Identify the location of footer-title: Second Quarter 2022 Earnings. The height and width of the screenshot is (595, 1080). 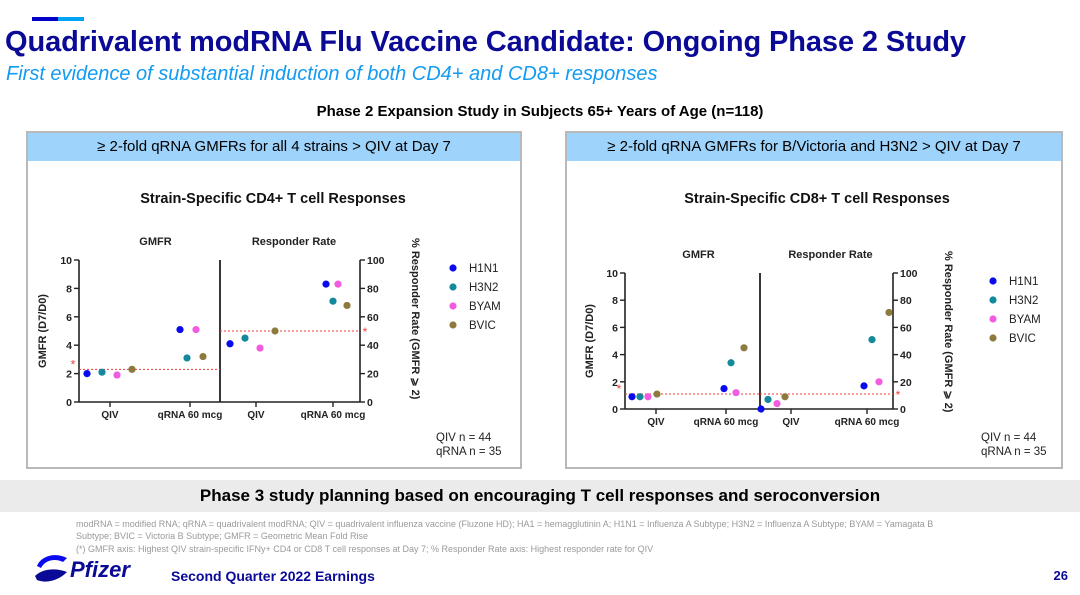
(273, 576).